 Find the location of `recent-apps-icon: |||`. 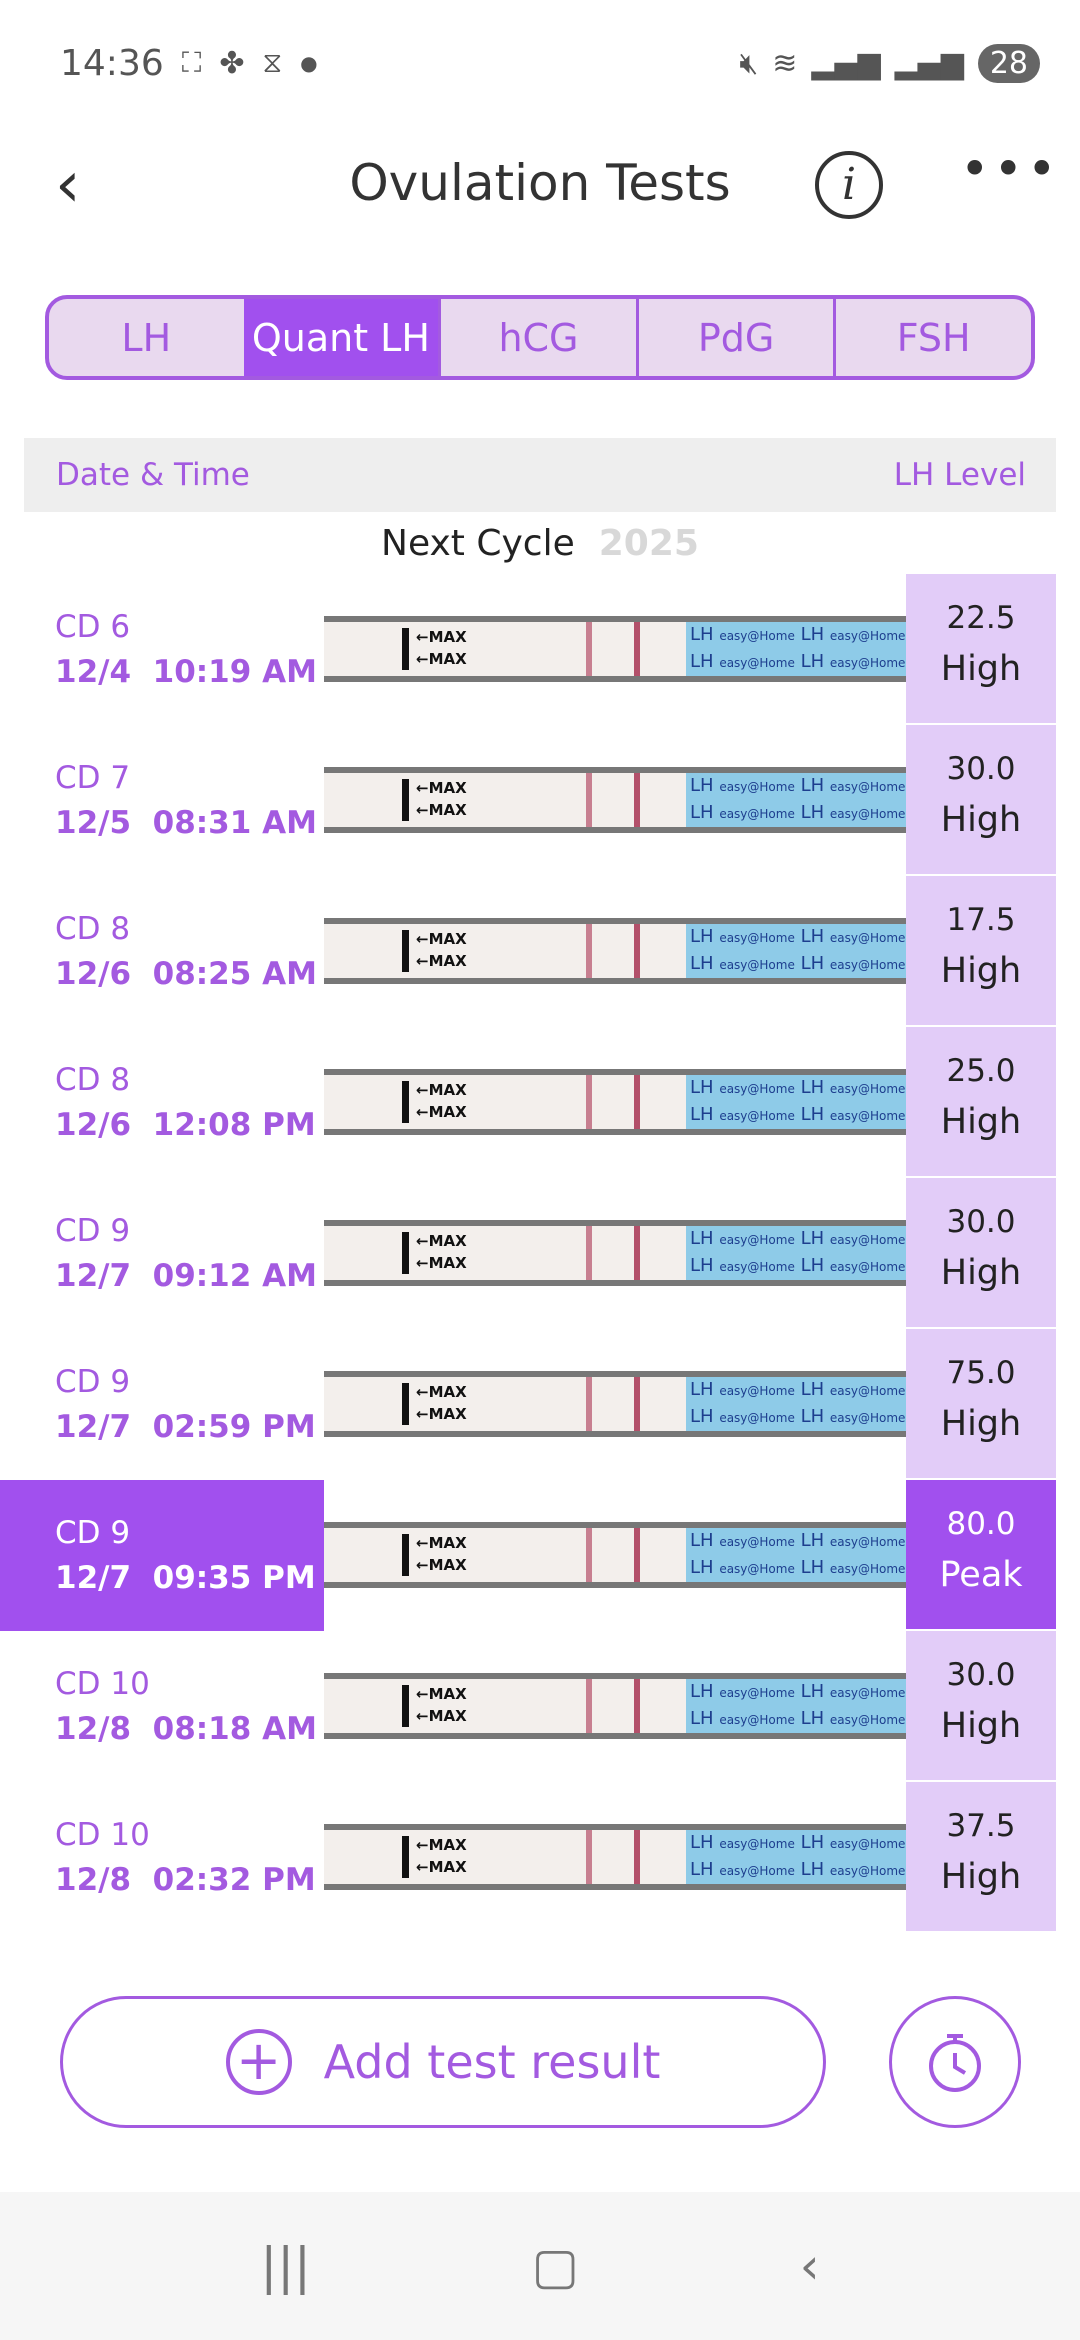

recent-apps-icon: ||| is located at coordinates (285, 2266).